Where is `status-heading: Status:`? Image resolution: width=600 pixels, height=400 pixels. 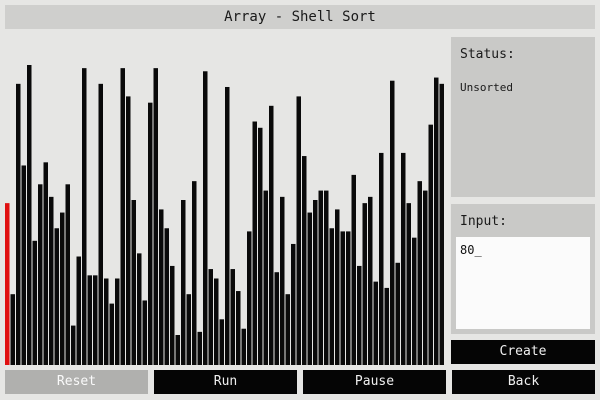
status-heading: Status: is located at coordinates (487, 54).